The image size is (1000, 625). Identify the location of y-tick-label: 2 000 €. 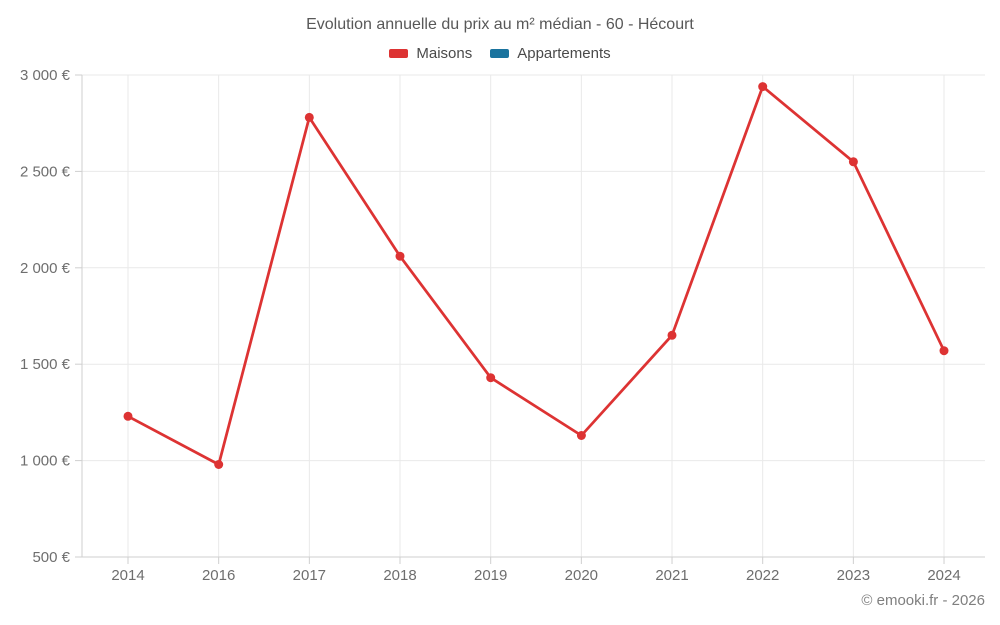
(45, 268).